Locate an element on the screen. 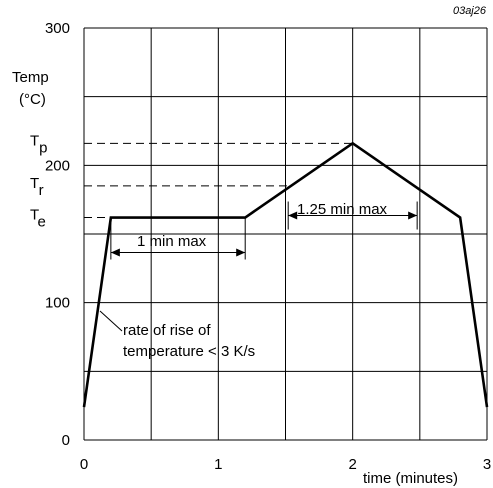  hold-dimension-arrow-right is located at coordinates (241, 252).